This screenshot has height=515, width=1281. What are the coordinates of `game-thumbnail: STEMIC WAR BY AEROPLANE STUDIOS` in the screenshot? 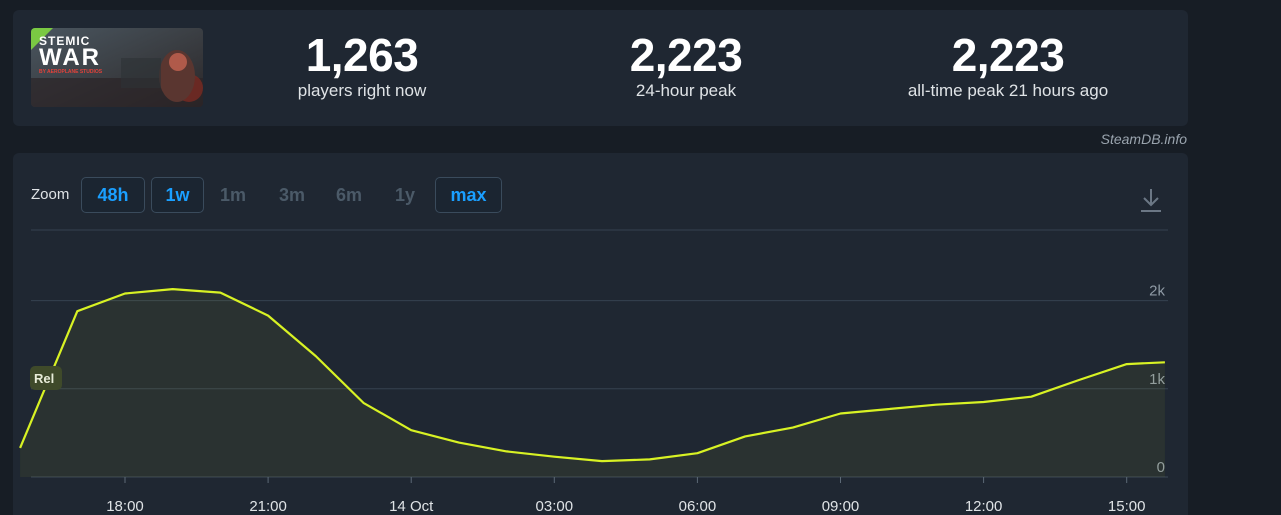 It's located at (117, 67).